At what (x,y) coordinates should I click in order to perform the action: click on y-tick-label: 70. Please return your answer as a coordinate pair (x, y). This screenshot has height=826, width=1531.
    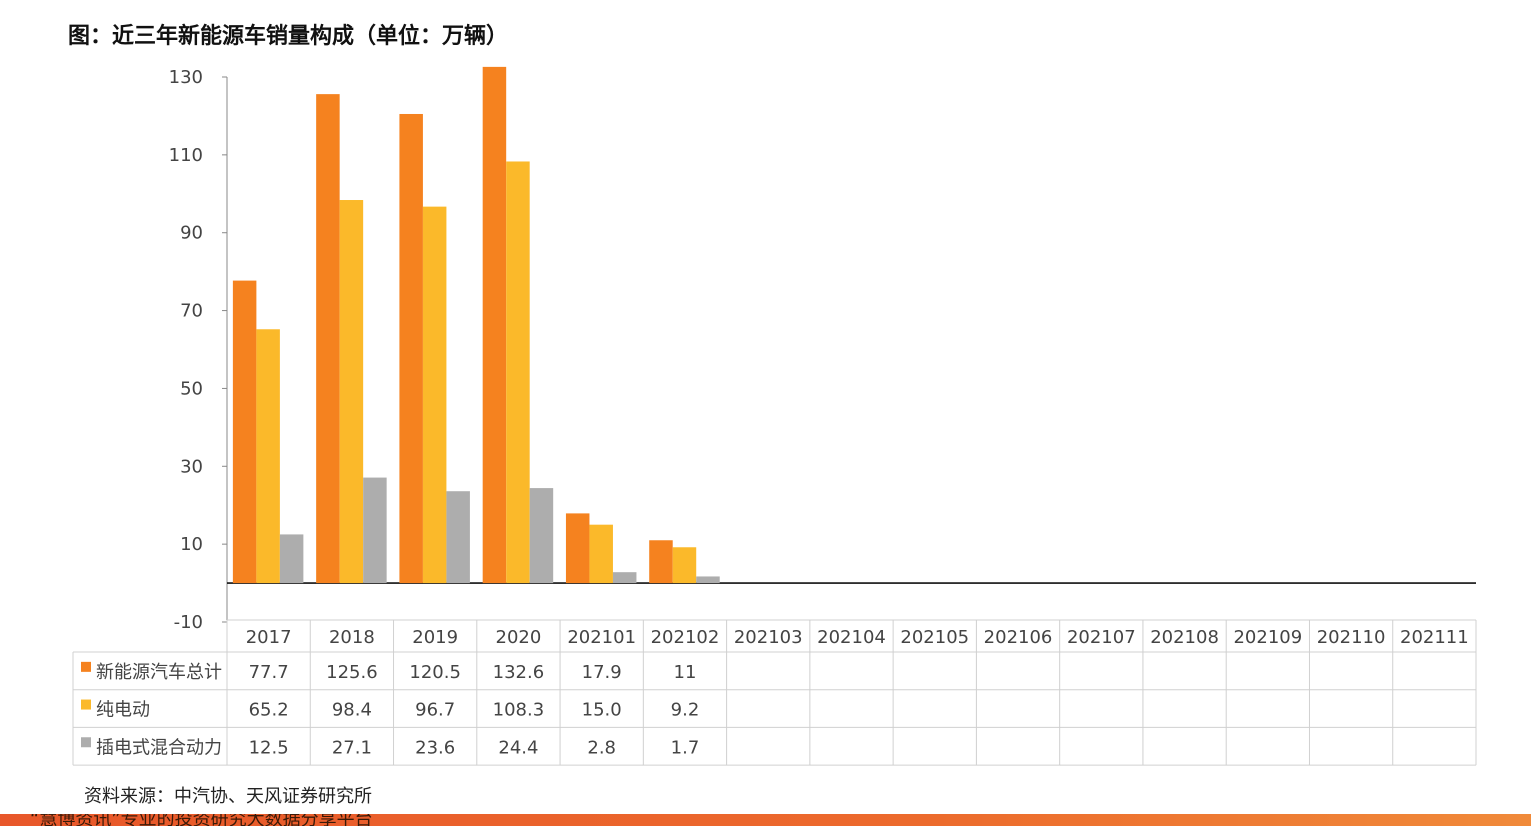
    Looking at the image, I should click on (191, 311).